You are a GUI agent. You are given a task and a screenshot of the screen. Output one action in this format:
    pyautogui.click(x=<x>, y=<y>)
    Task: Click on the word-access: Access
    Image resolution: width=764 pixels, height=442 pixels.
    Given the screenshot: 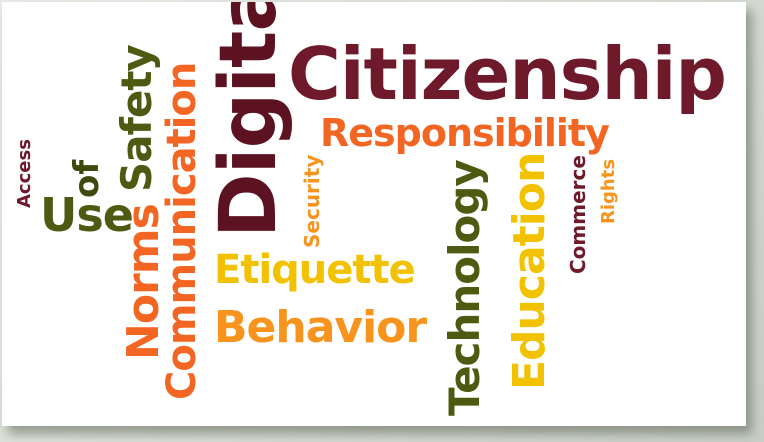 What is the action you would take?
    pyautogui.click(x=24, y=173)
    